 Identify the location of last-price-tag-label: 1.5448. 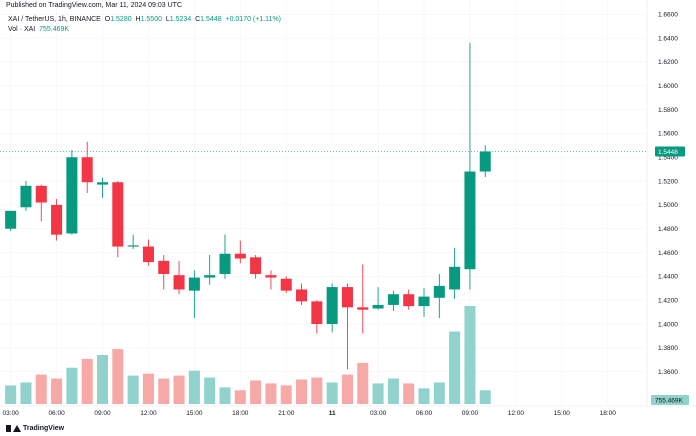
(668, 152).